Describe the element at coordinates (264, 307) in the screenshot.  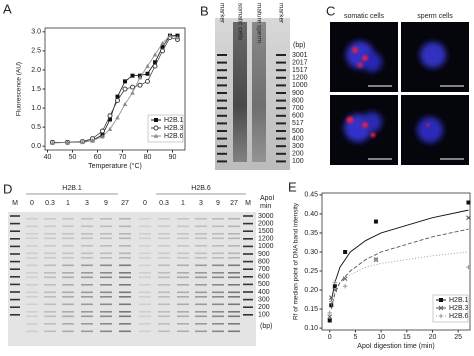
I see `size-label: 200` at that location.